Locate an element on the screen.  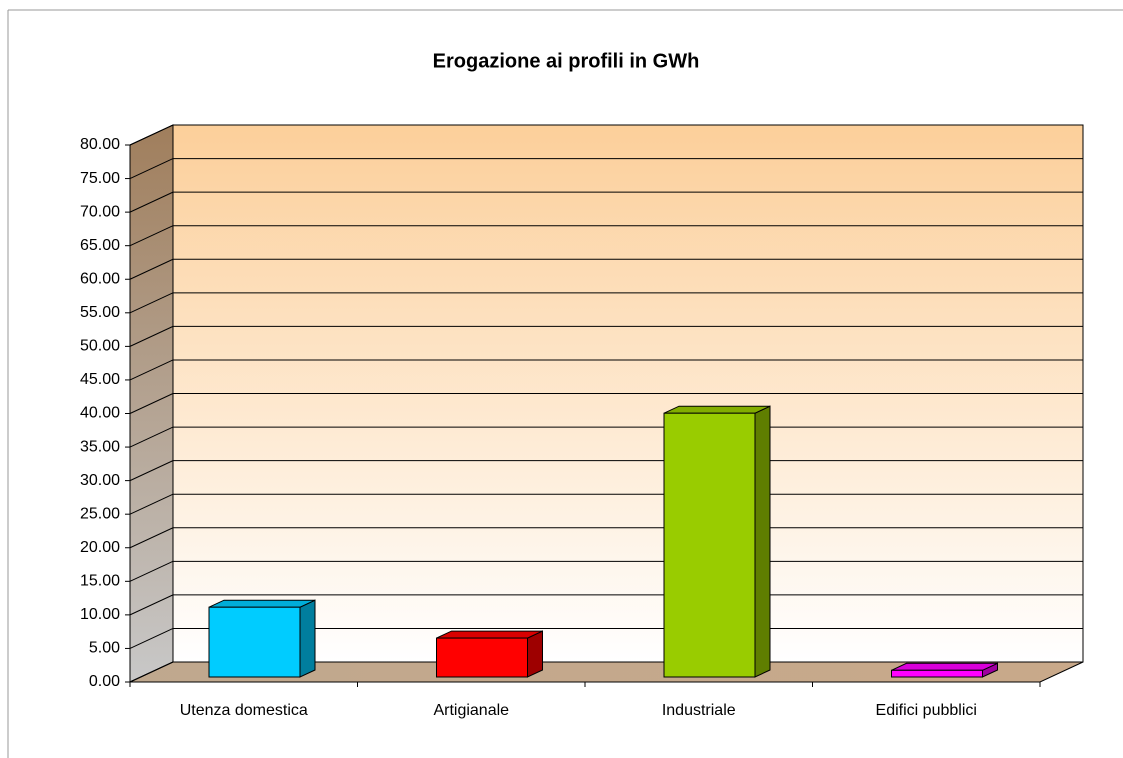
y-tick-label: 25.00 is located at coordinates (100, 513).